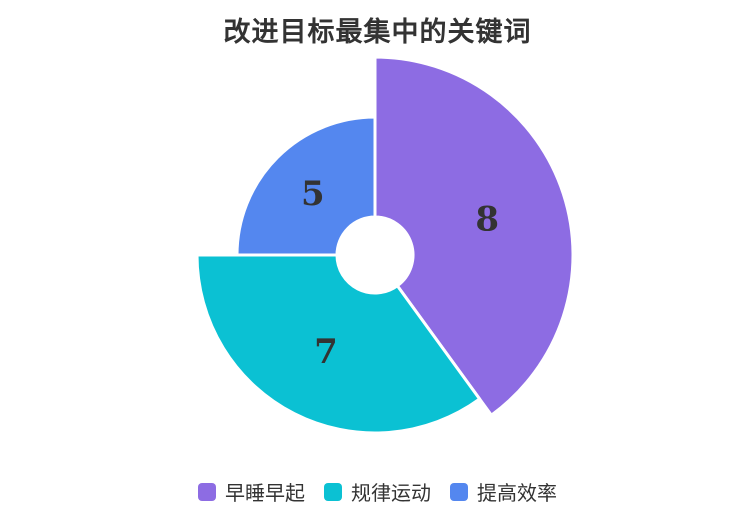 This screenshot has width=755, height=522. What do you see at coordinates (377, 32) in the screenshot?
I see `chart-title: 改进目标最集中的关键词` at bounding box center [377, 32].